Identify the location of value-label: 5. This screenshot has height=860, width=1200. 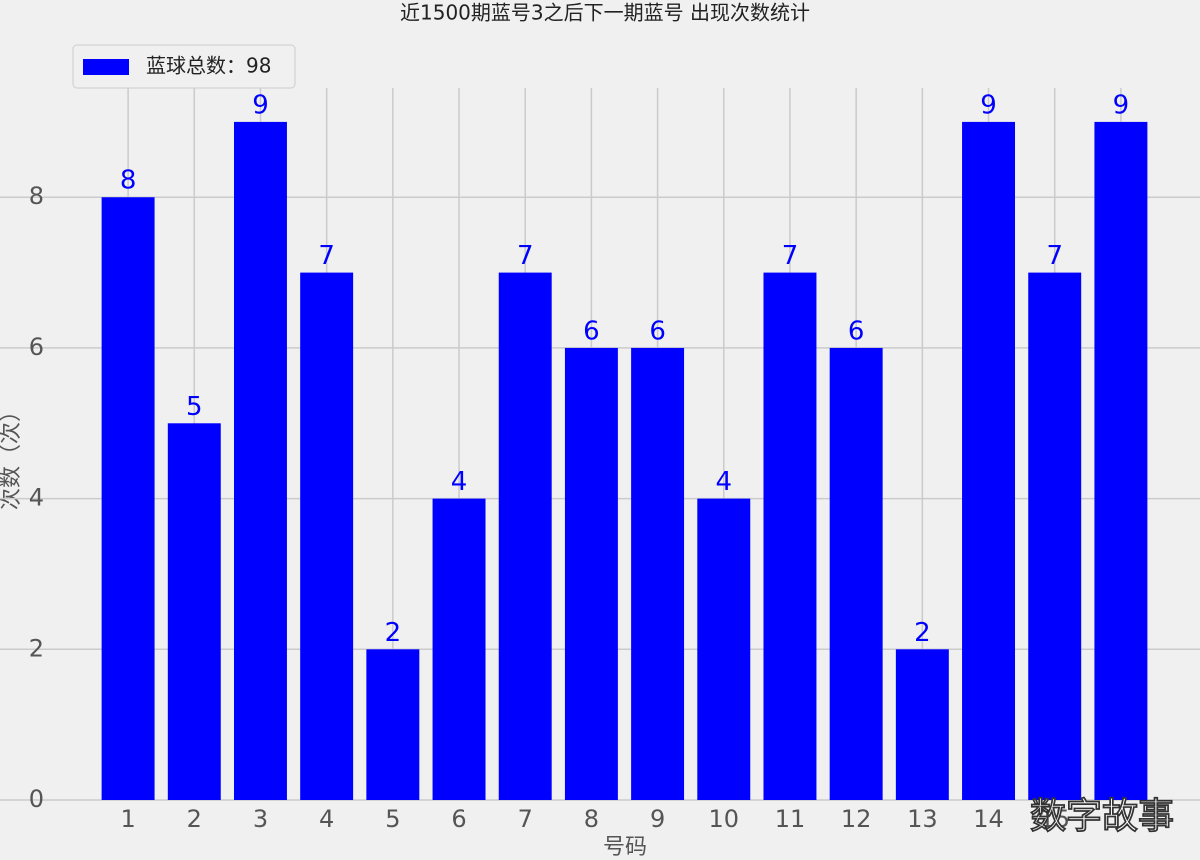
(194, 407).